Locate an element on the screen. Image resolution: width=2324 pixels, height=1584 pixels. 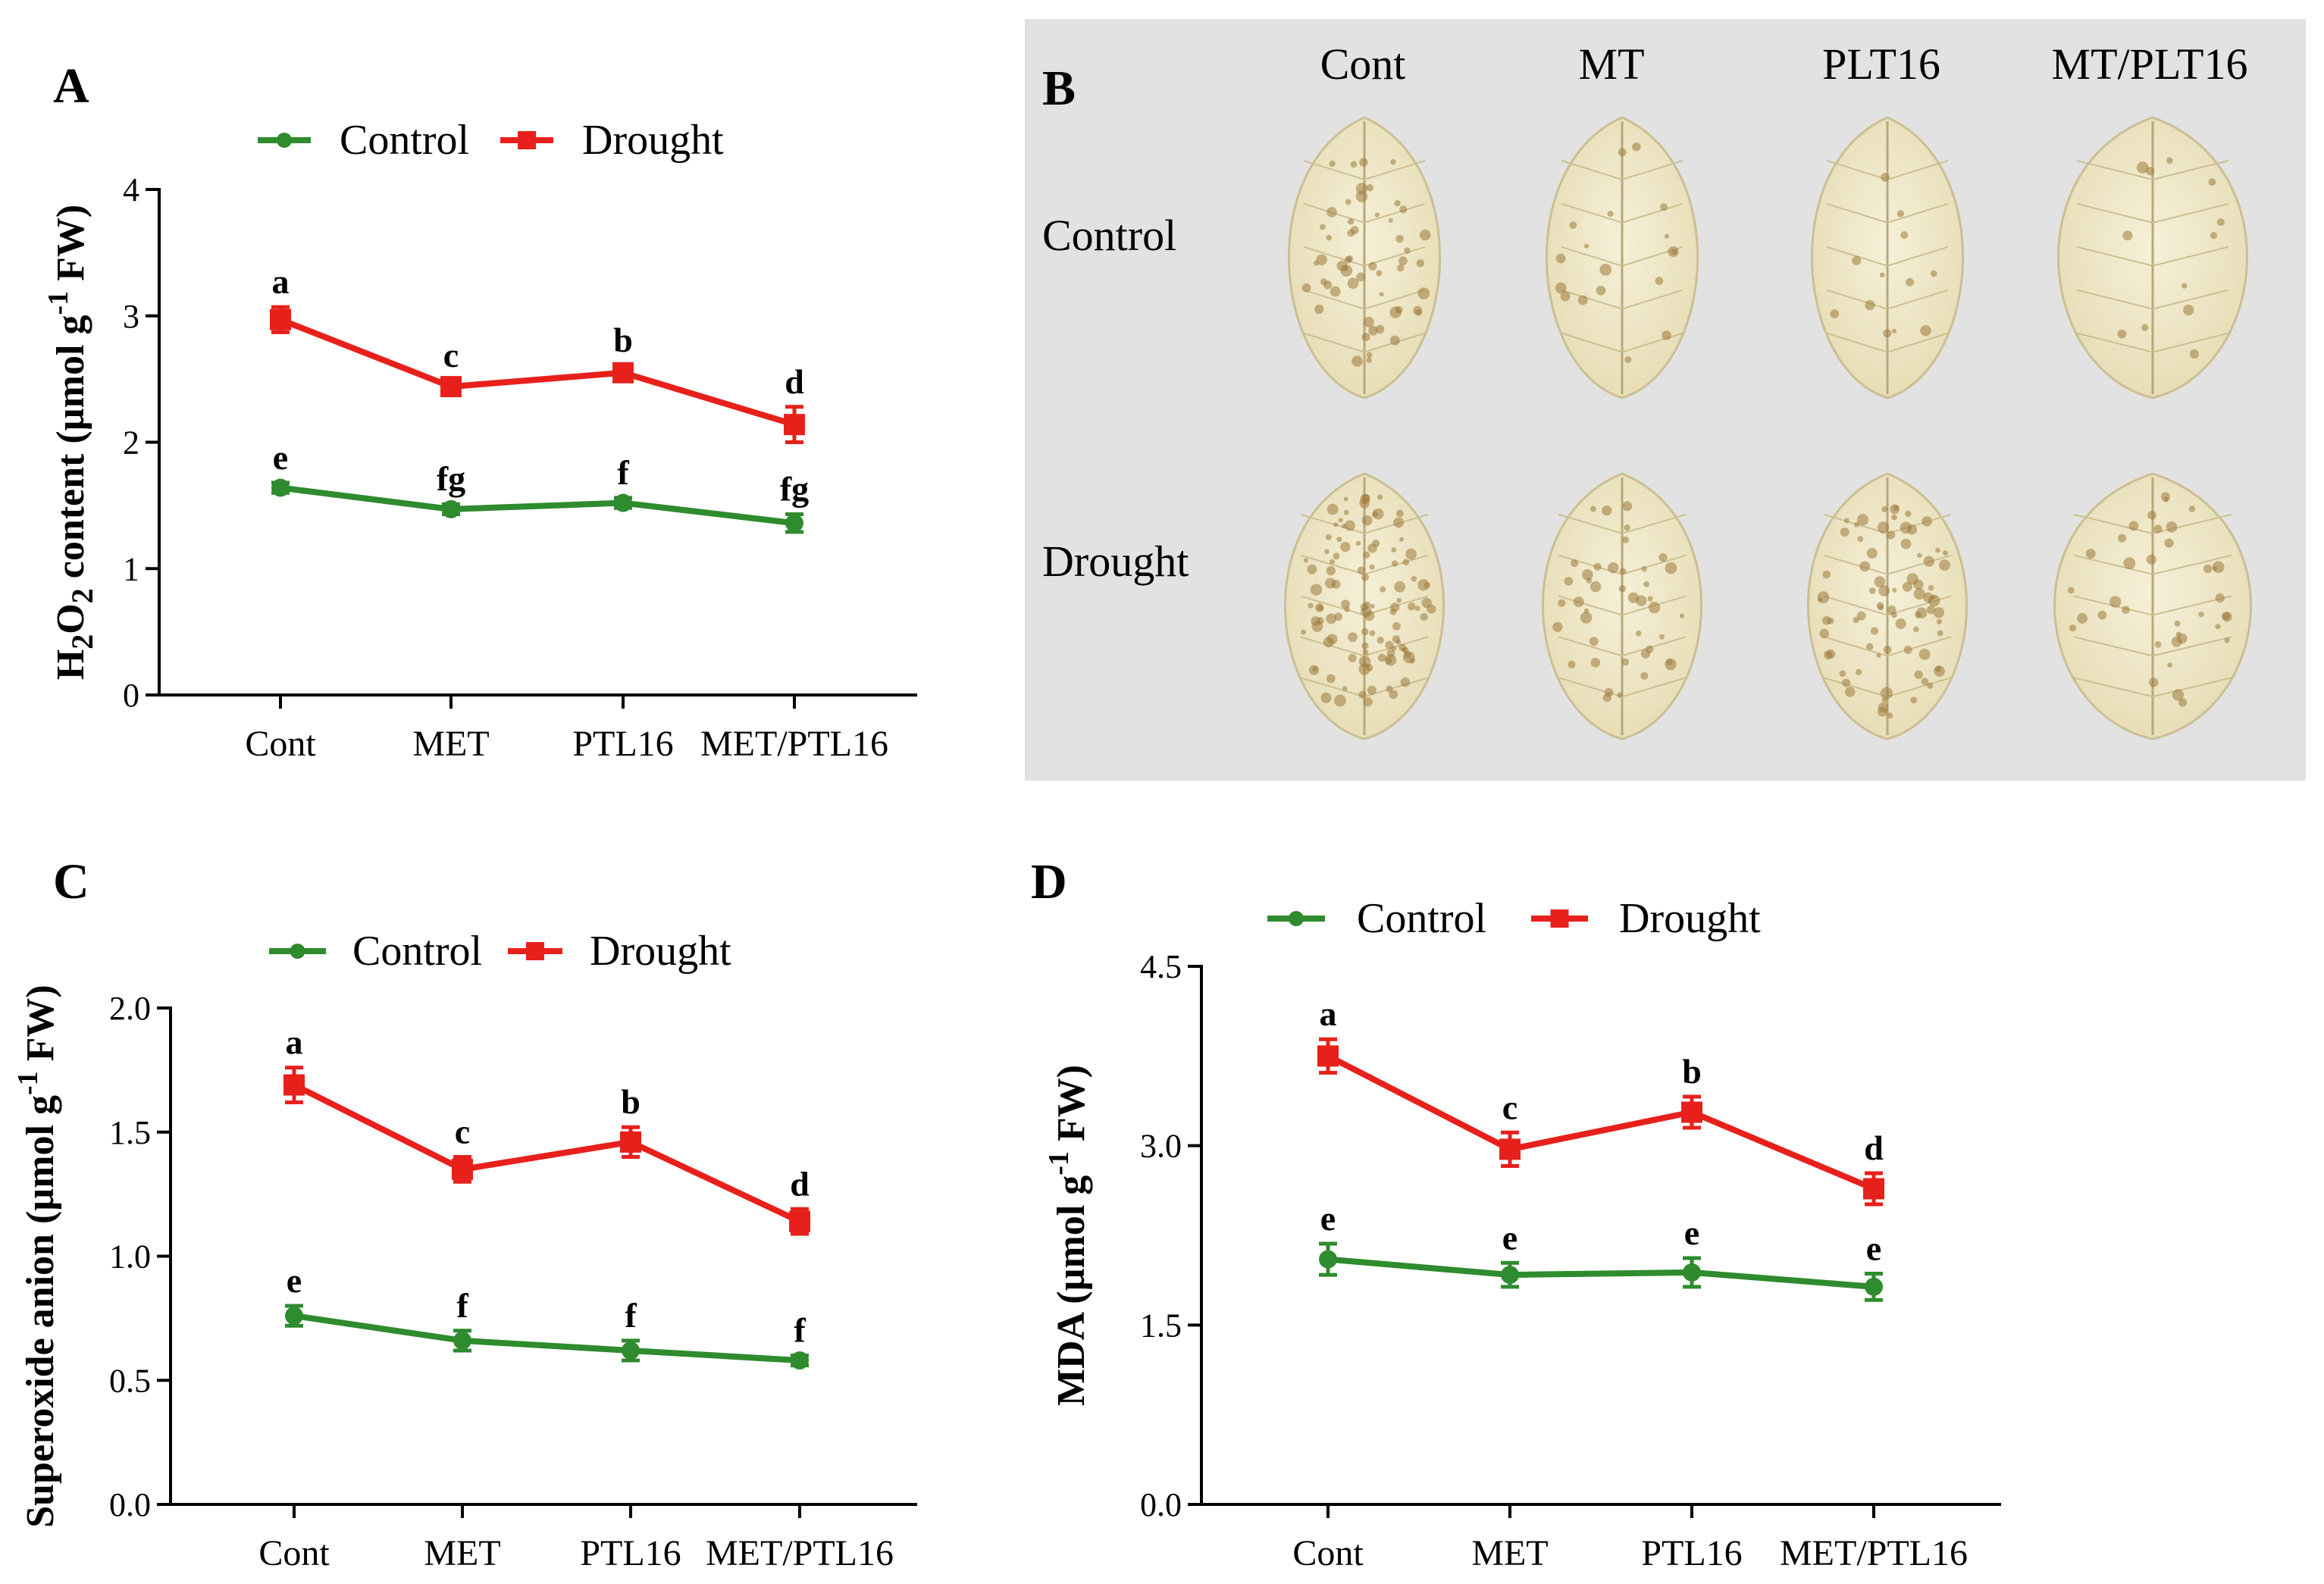
panel-c-x-tick-label: Cont is located at coordinates (294, 1553).